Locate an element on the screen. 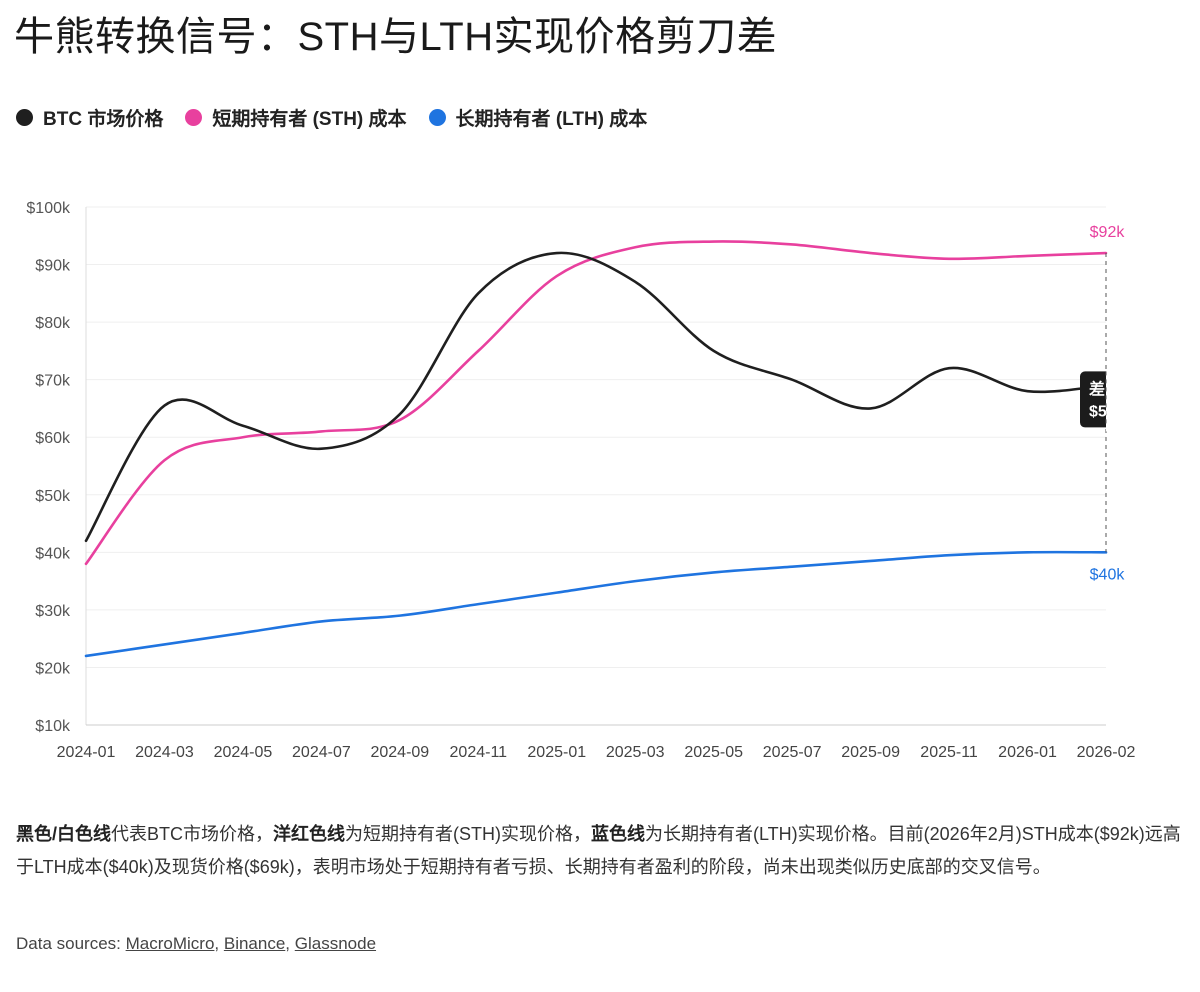 The width and height of the screenshot is (1200, 992). desc-text: 为短期持有者(STH)实现价格， is located at coordinates (468, 834).